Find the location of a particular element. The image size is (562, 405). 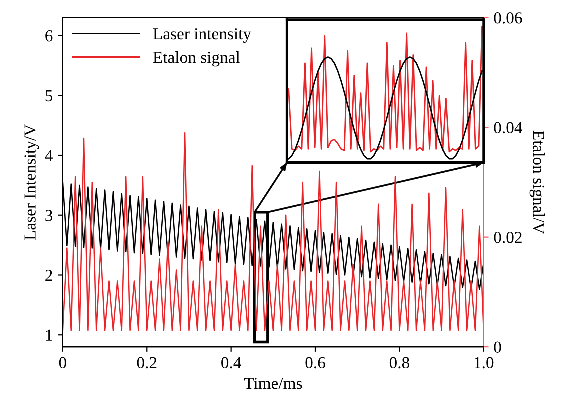

x-tick-label: 0 is located at coordinates (62, 363).